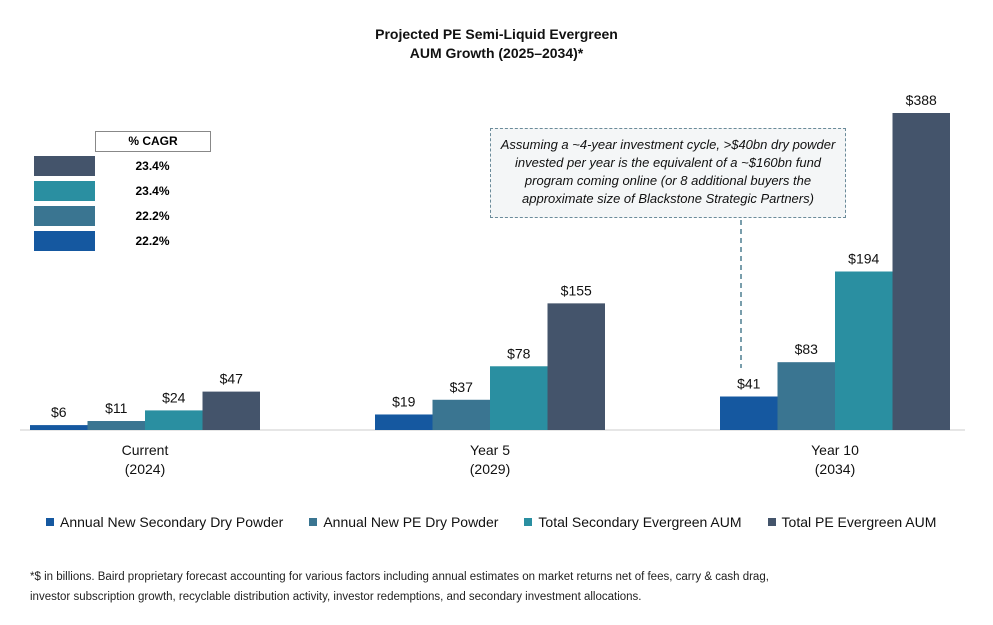 The width and height of the screenshot is (993, 625). Describe the element at coordinates (496, 34) in the screenshot. I see `chart-title-line1: Projected PE Semi-Liquid Evergreen` at that location.